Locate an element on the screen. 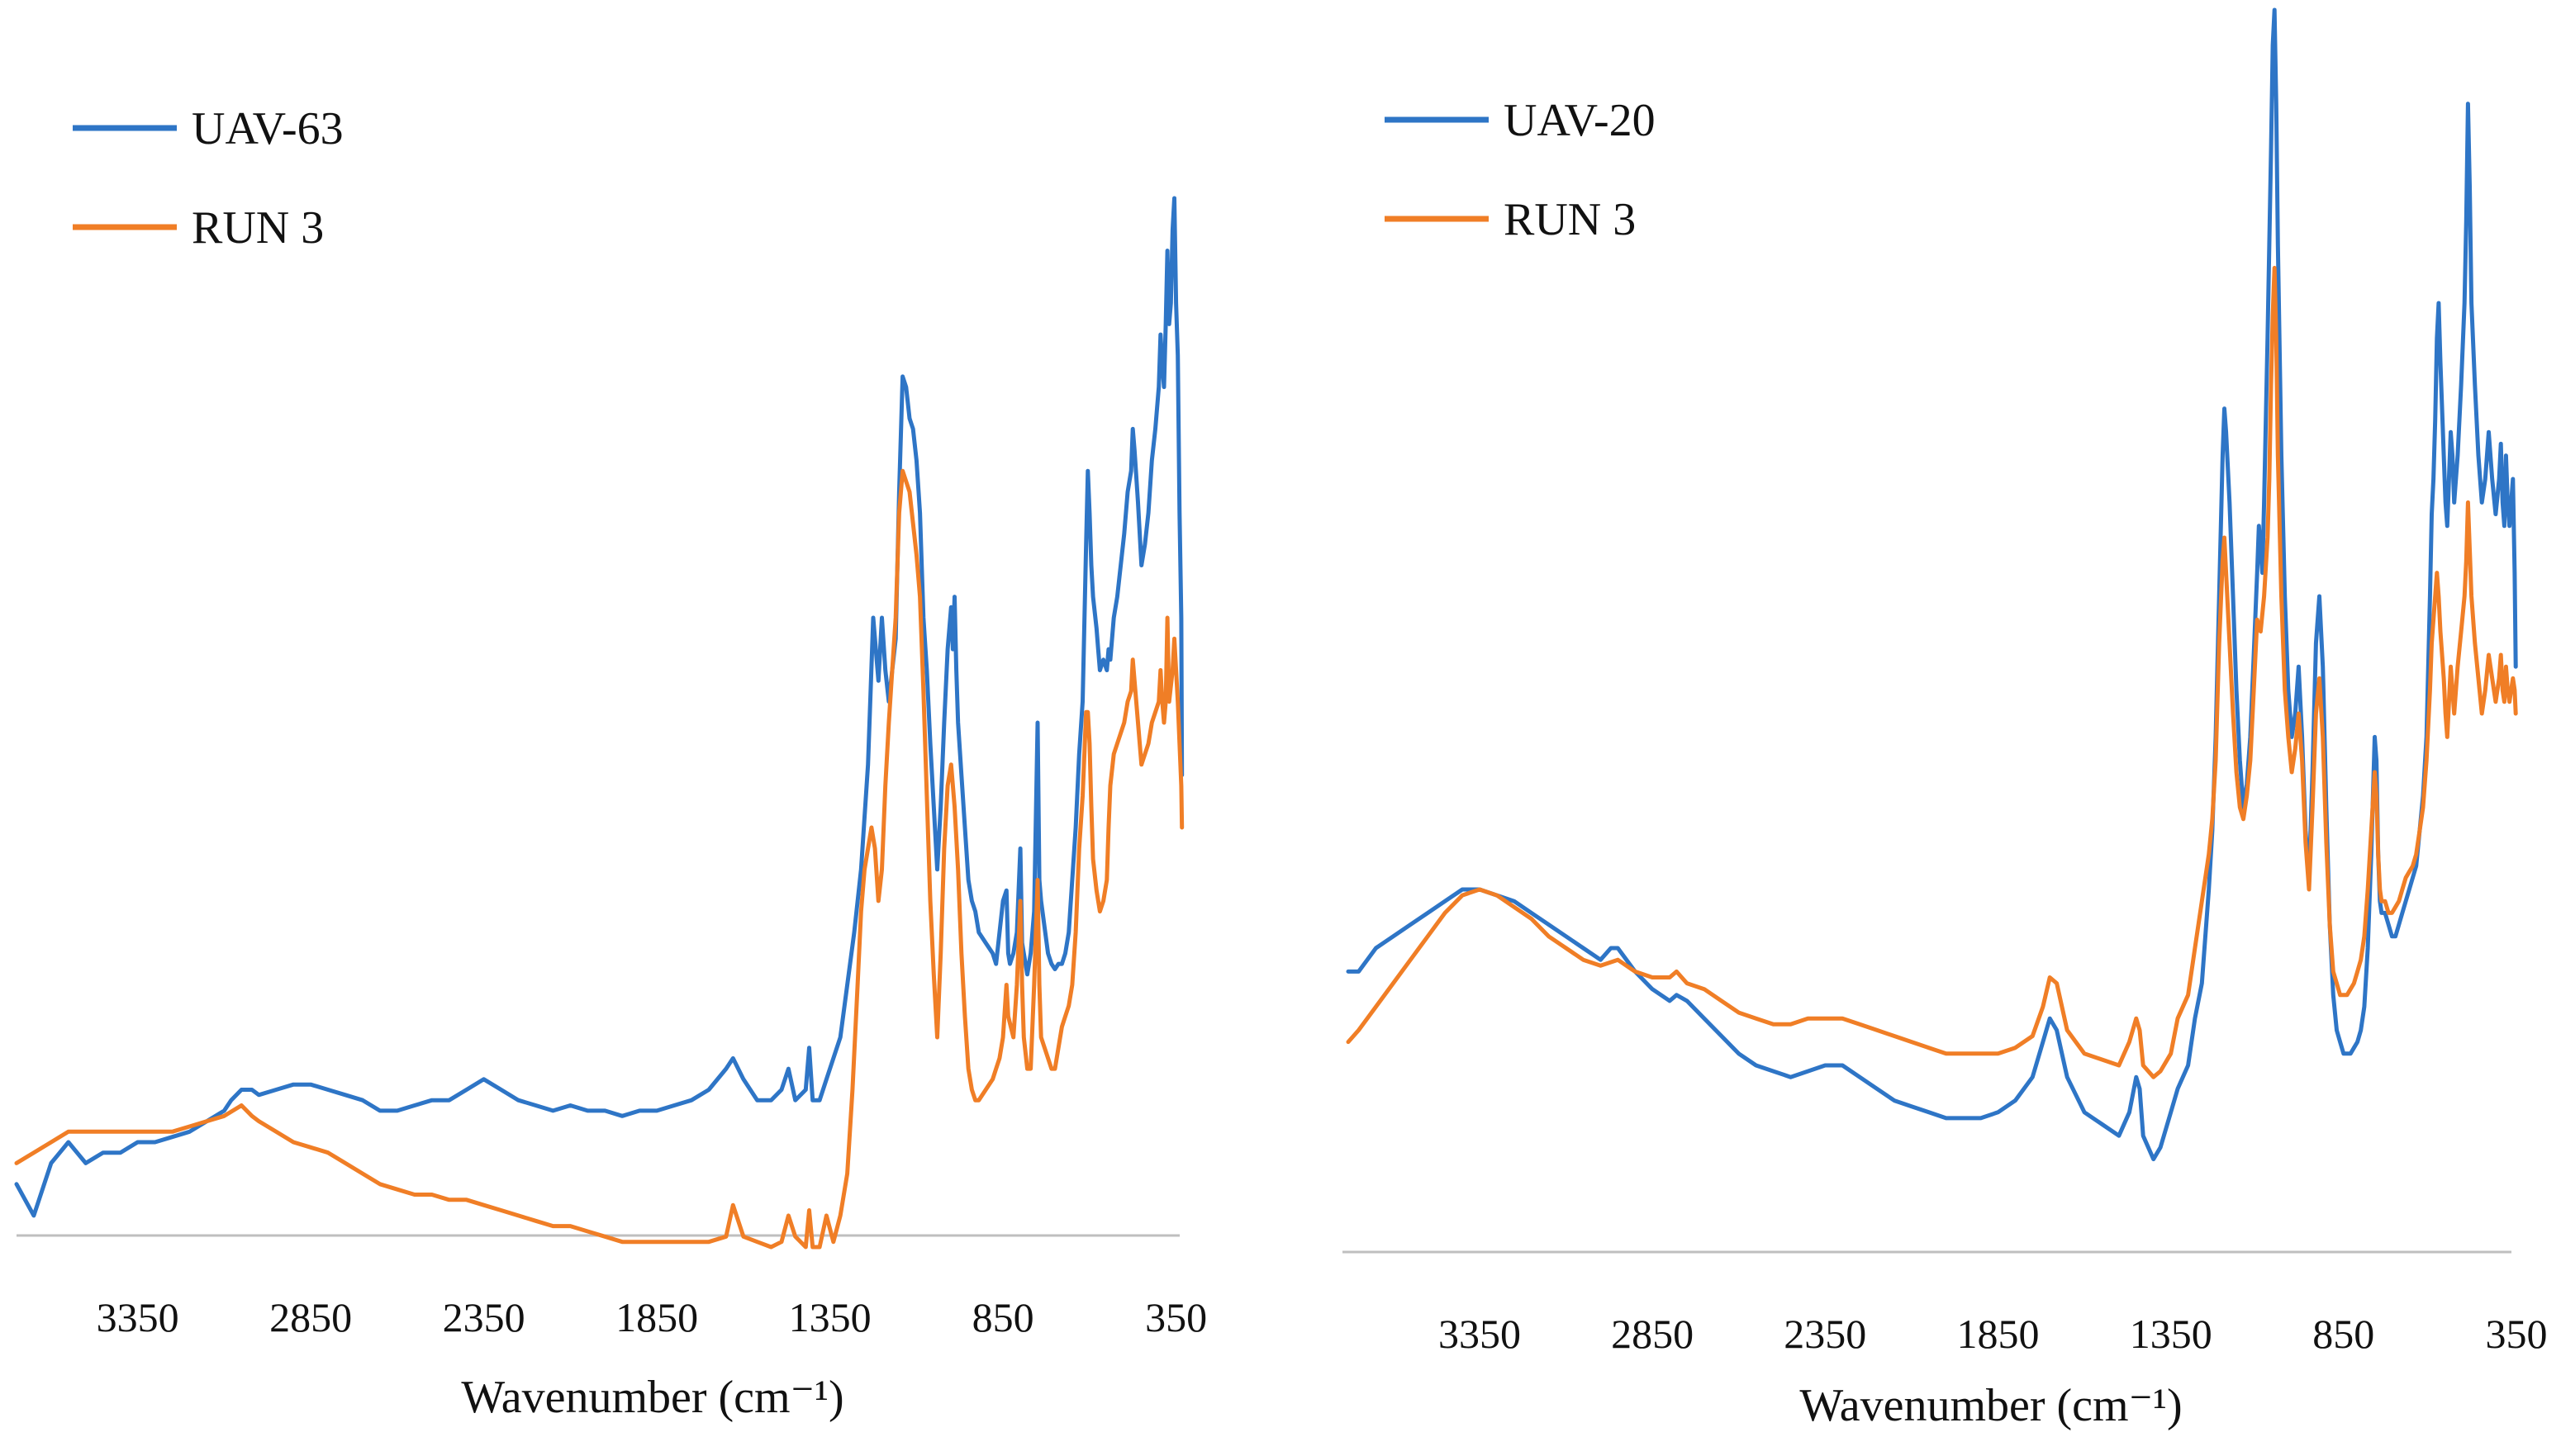 Image resolution: width=2561 pixels, height=1456 pixels. legend: UAV-63 RUN 3 is located at coordinates (208, 178).